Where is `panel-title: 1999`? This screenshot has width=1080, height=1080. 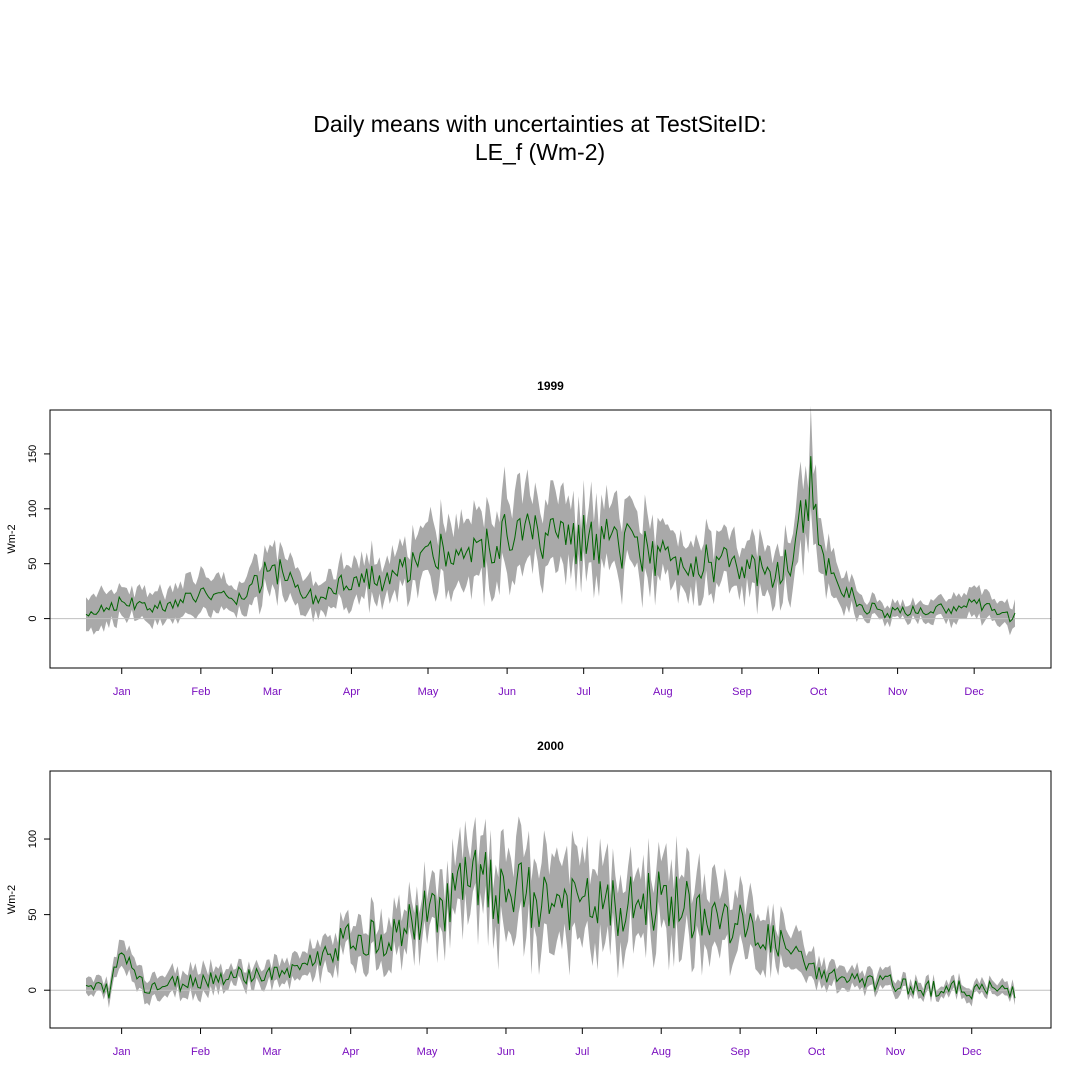
panel-title: 1999 is located at coordinates (550, 386).